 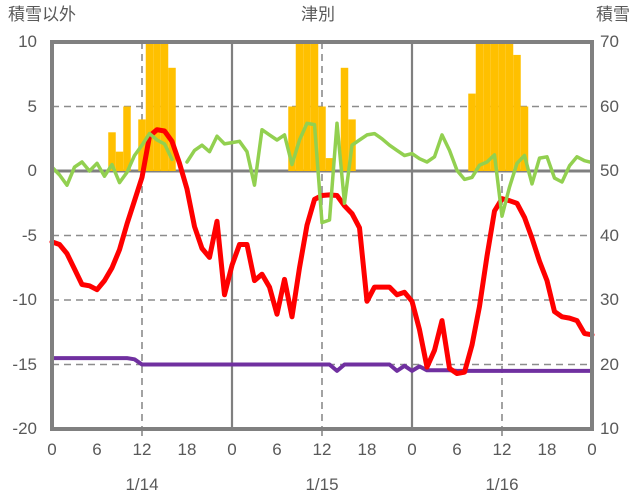 What do you see at coordinates (24, 364) in the screenshot?
I see `left-axis-tick-label: -15` at bounding box center [24, 364].